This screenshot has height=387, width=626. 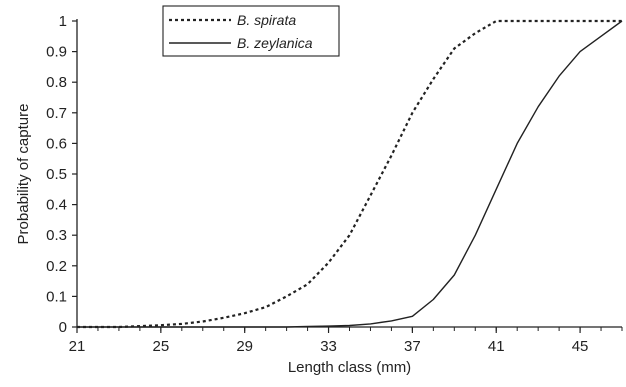 What do you see at coordinates (56, 266) in the screenshot?
I see `y-tick-label: 0.2` at bounding box center [56, 266].